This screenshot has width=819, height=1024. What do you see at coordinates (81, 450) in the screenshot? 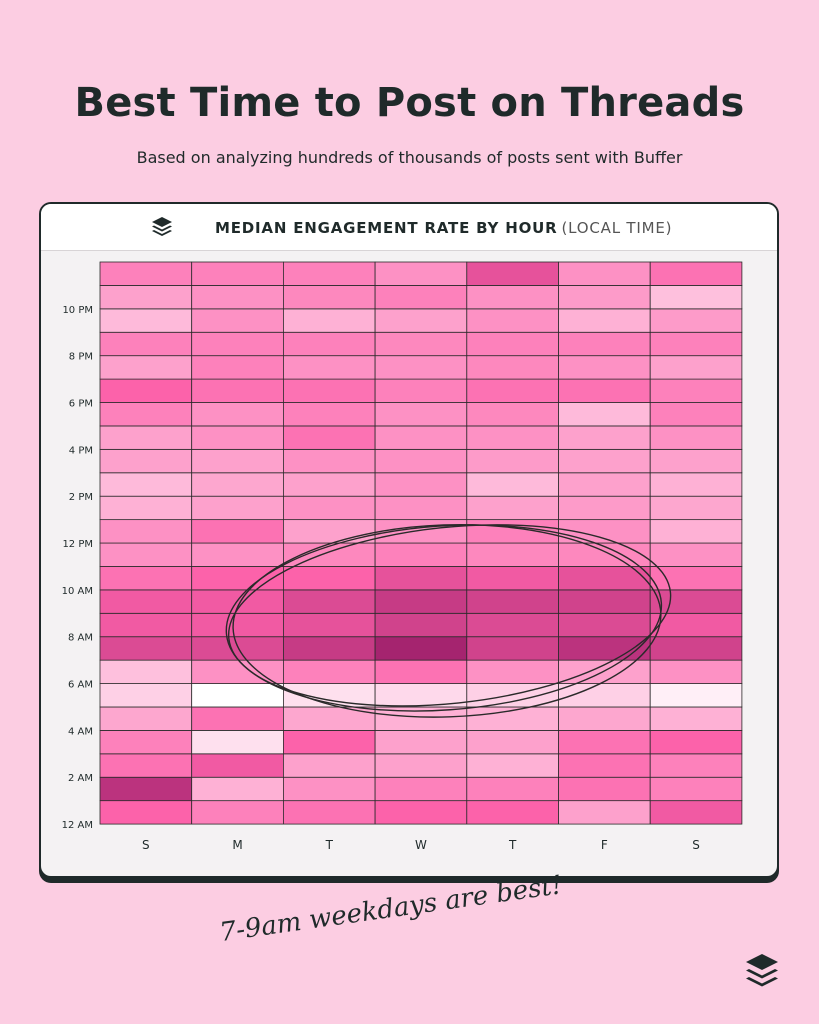
I see `y-tick-label: 4 PM` at bounding box center [81, 450].